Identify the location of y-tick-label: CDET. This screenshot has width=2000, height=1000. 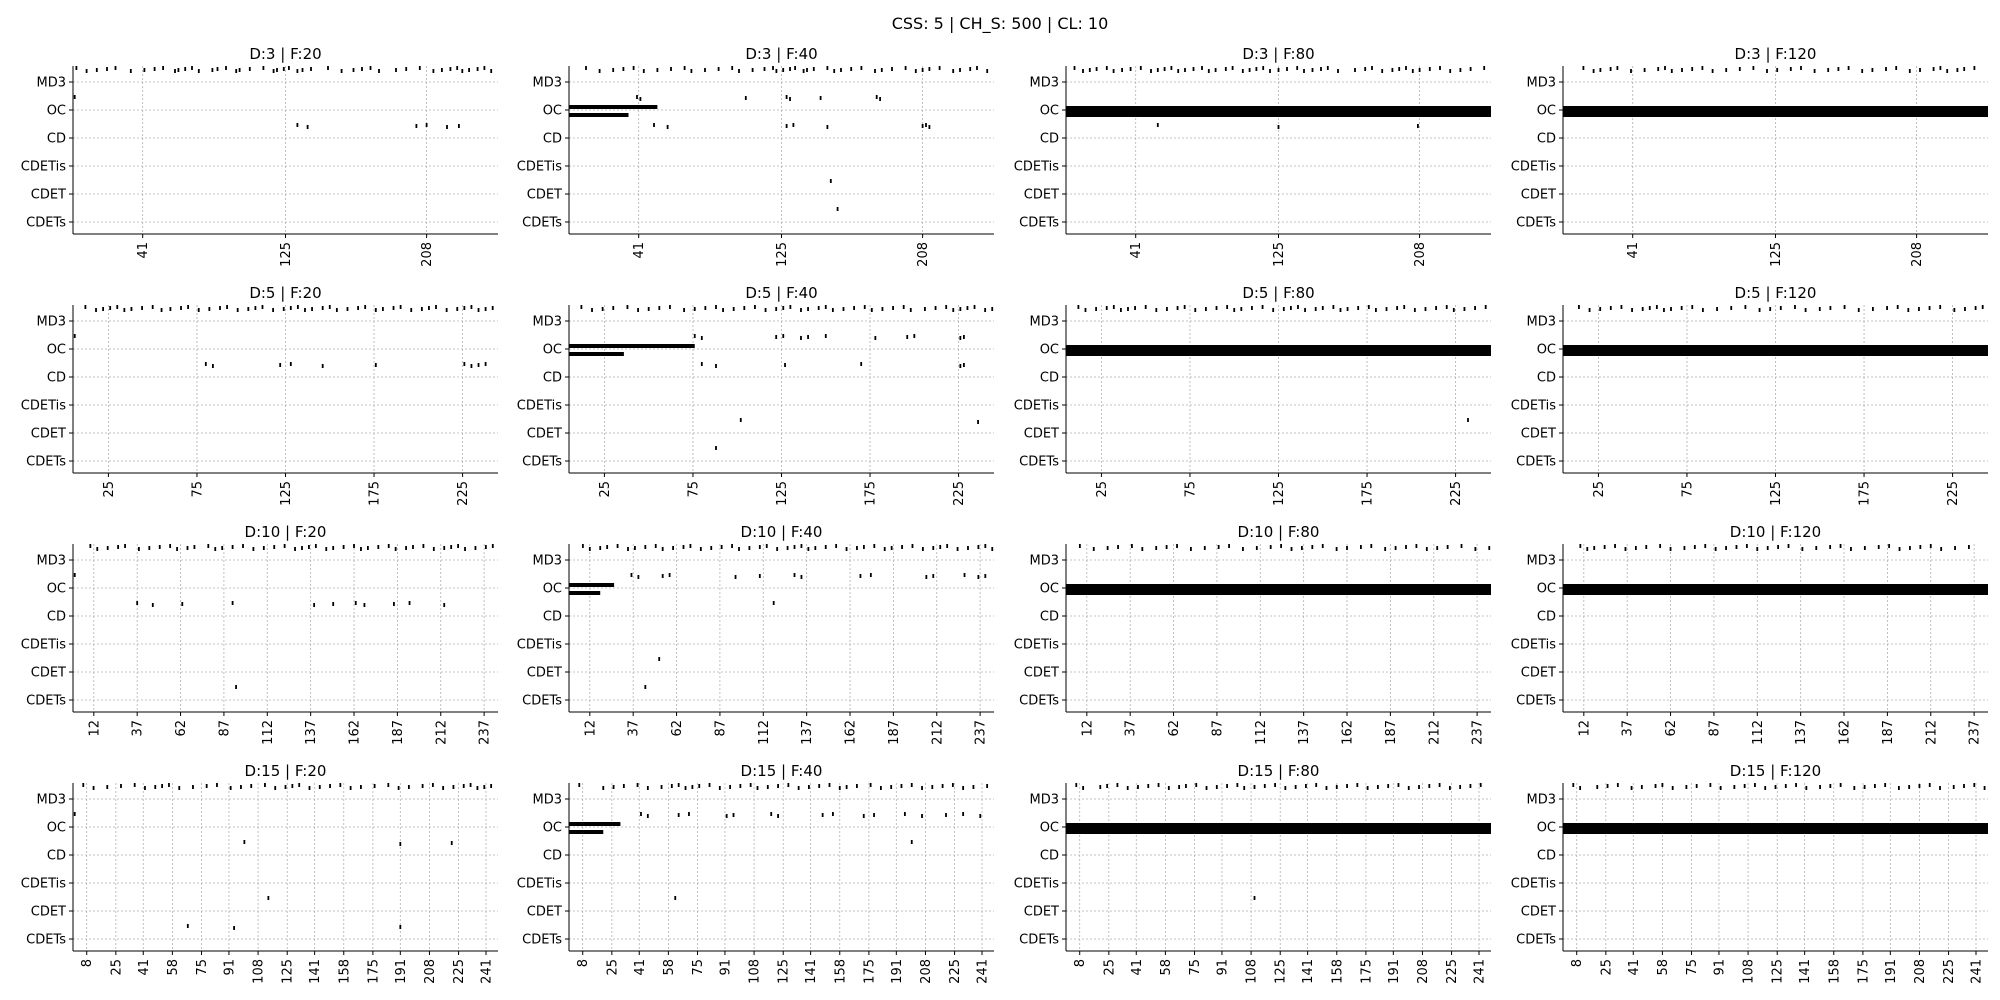
(544, 434).